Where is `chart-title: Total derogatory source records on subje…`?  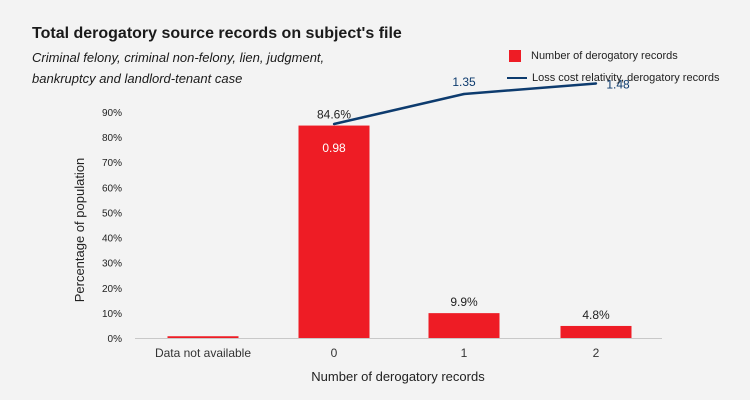
chart-title: Total derogatory source records on subje… is located at coordinates (217, 33).